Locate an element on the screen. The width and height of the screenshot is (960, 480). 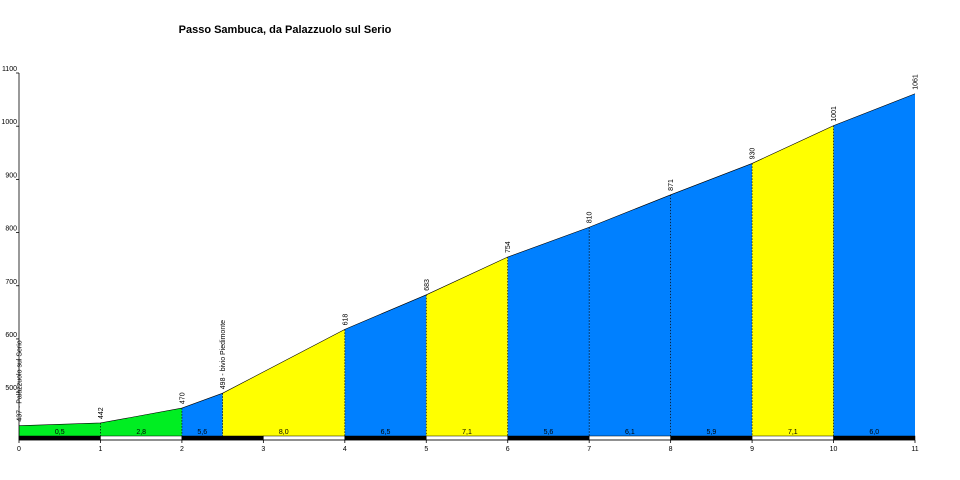
point-label: 498 - bivio Piedimonte is located at coordinates (223, 354).